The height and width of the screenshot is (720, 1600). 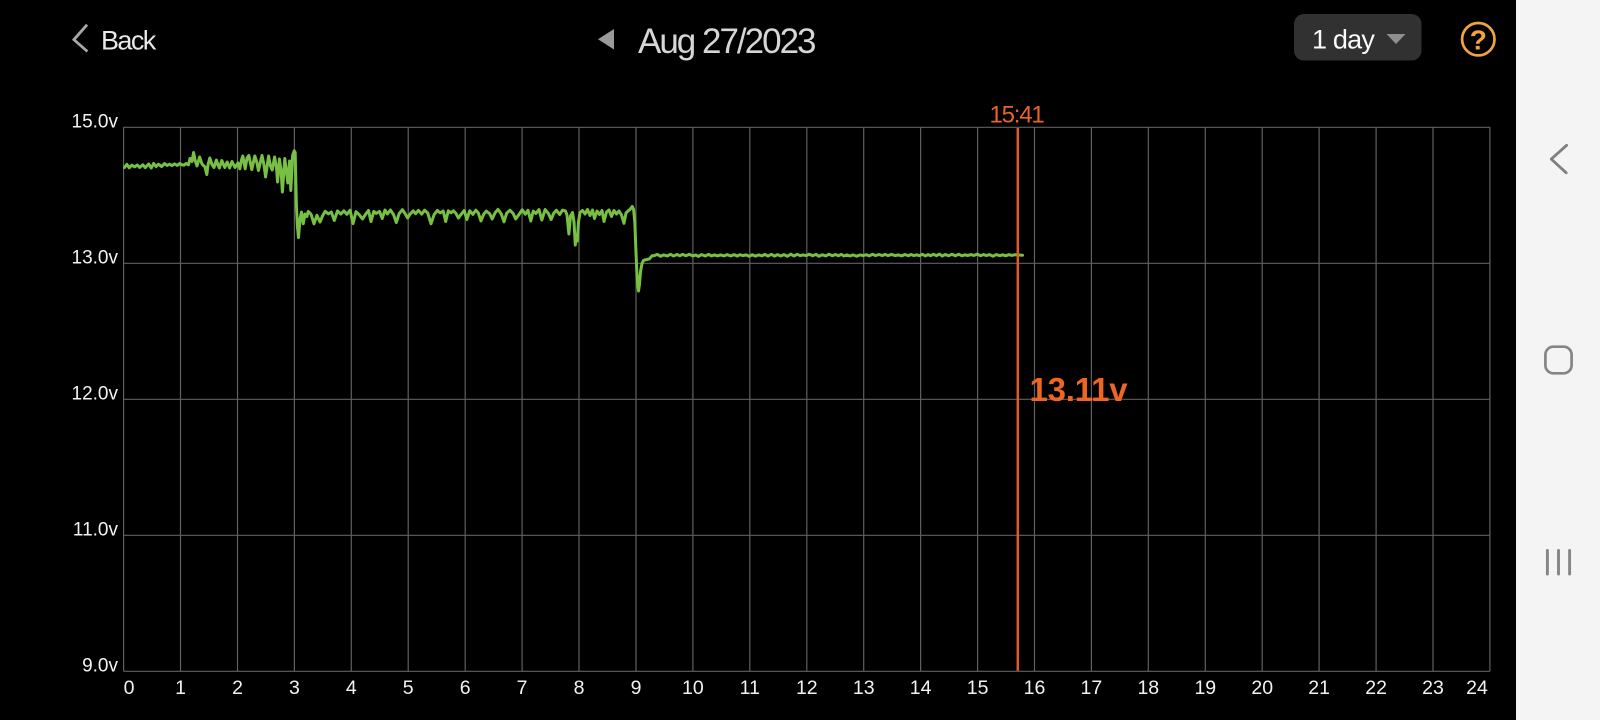 I want to click on svg-text: Back, so click(x=129, y=41).